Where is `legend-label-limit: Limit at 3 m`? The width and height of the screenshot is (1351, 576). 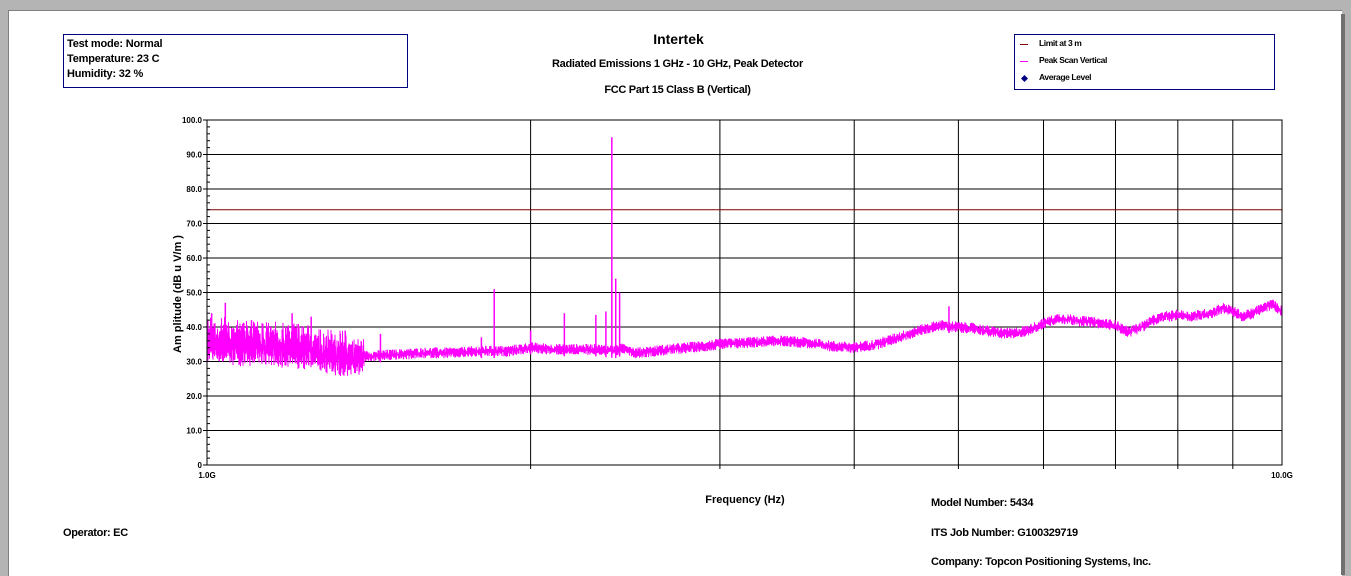 legend-label-limit: Limit at 3 m is located at coordinates (1060, 43).